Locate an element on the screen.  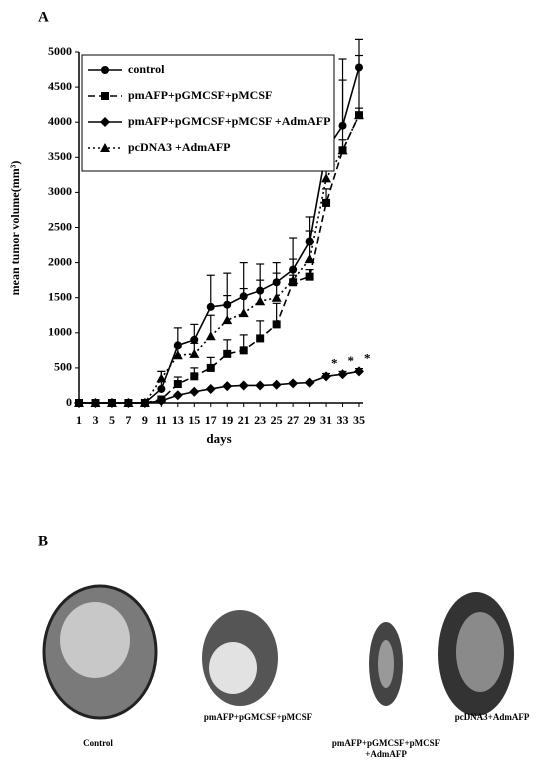
x-tick-label: 7 is located at coordinates (128, 420).